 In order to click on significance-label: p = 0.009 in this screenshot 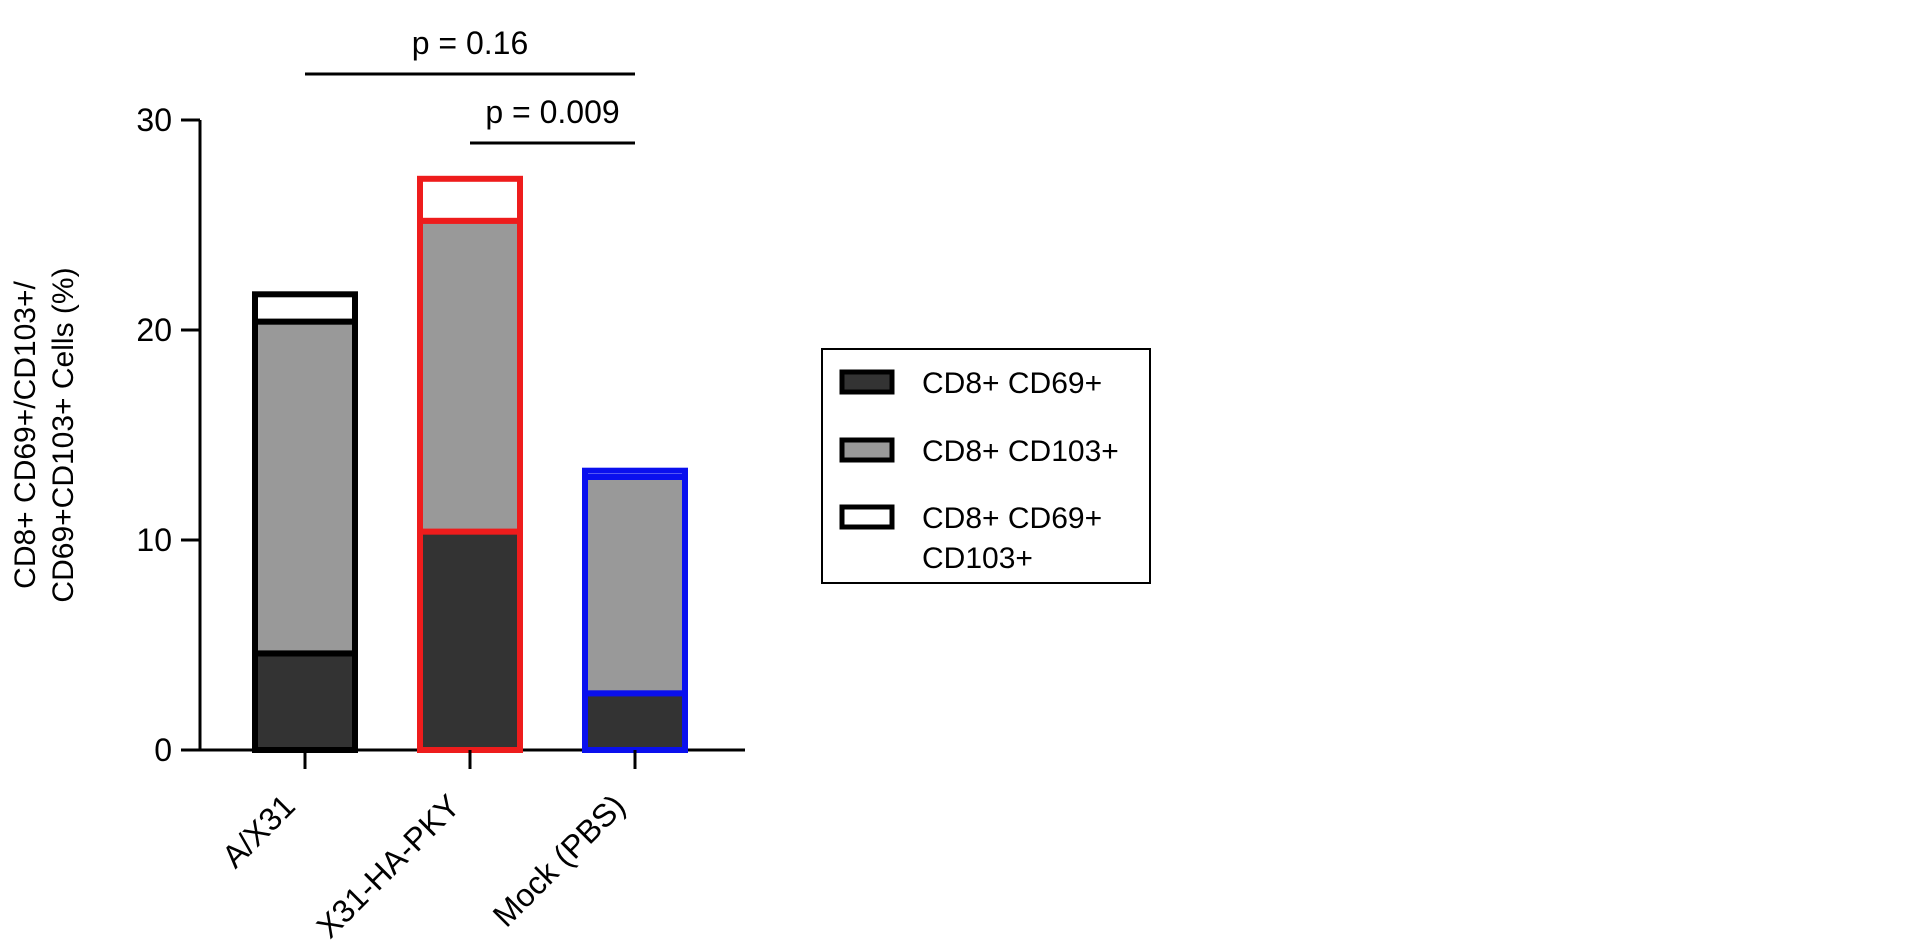, I will do `click(552, 112)`.